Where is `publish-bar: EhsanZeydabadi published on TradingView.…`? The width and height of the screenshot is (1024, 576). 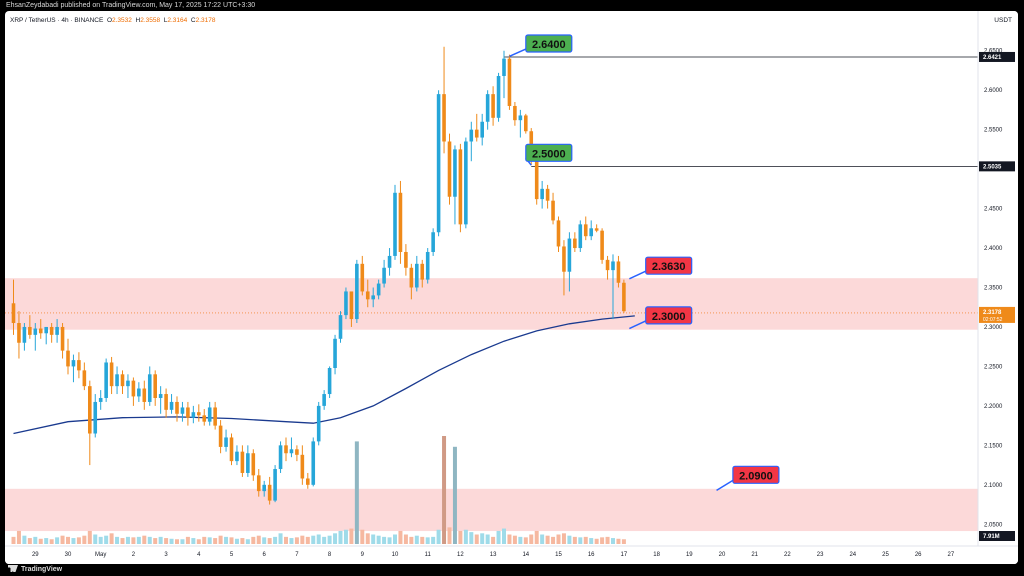 publish-bar: EhsanZeydabadi published on TradingView.… is located at coordinates (512, 5).